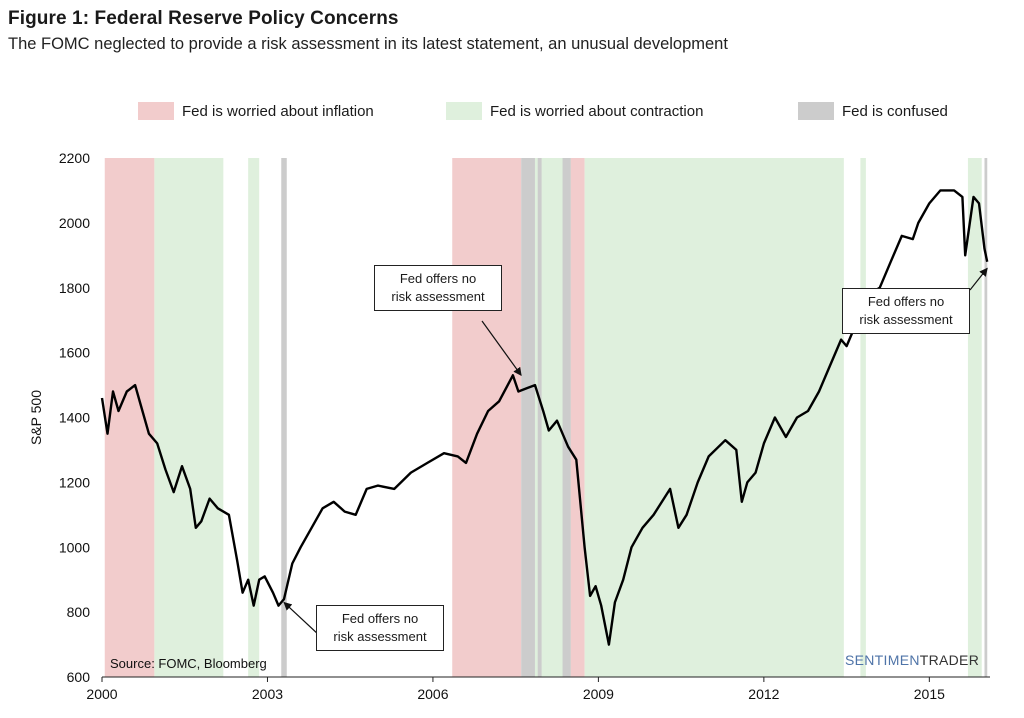 This screenshot has width=1024, height=718. What do you see at coordinates (74, 482) in the screenshot?
I see `y-tick-label: 1200` at bounding box center [74, 482].